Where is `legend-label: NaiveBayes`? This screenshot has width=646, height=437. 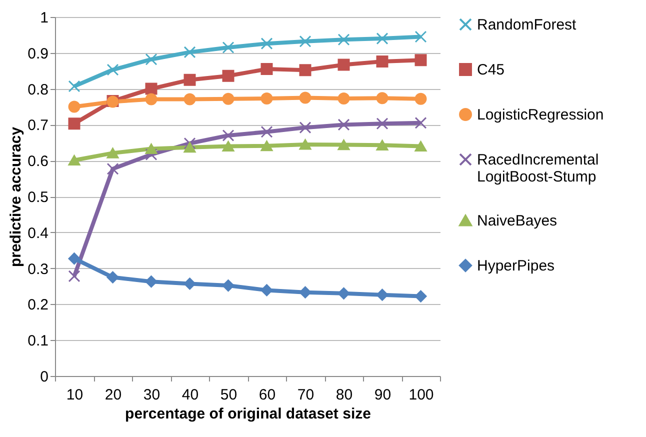 legend-label: NaiveBayes is located at coordinates (517, 221).